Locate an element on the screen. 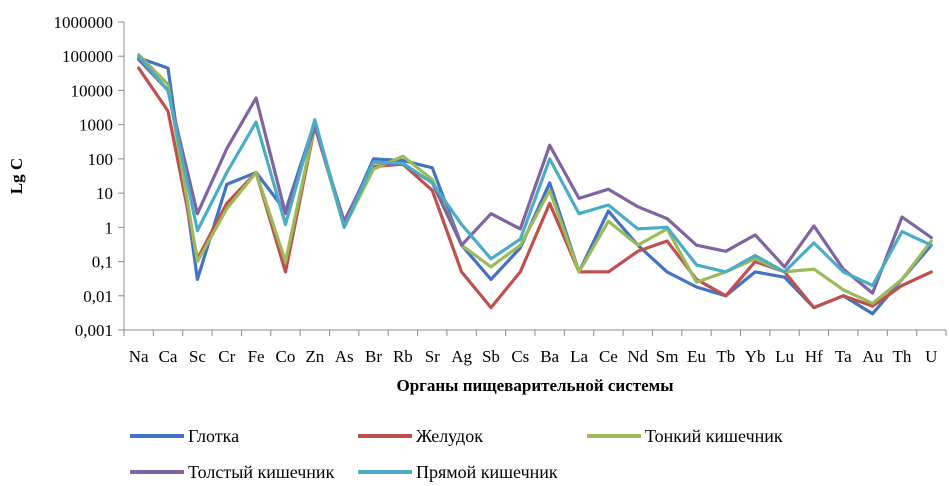  x-axis-title: Органы пищеварительной системы is located at coordinates (534, 385).